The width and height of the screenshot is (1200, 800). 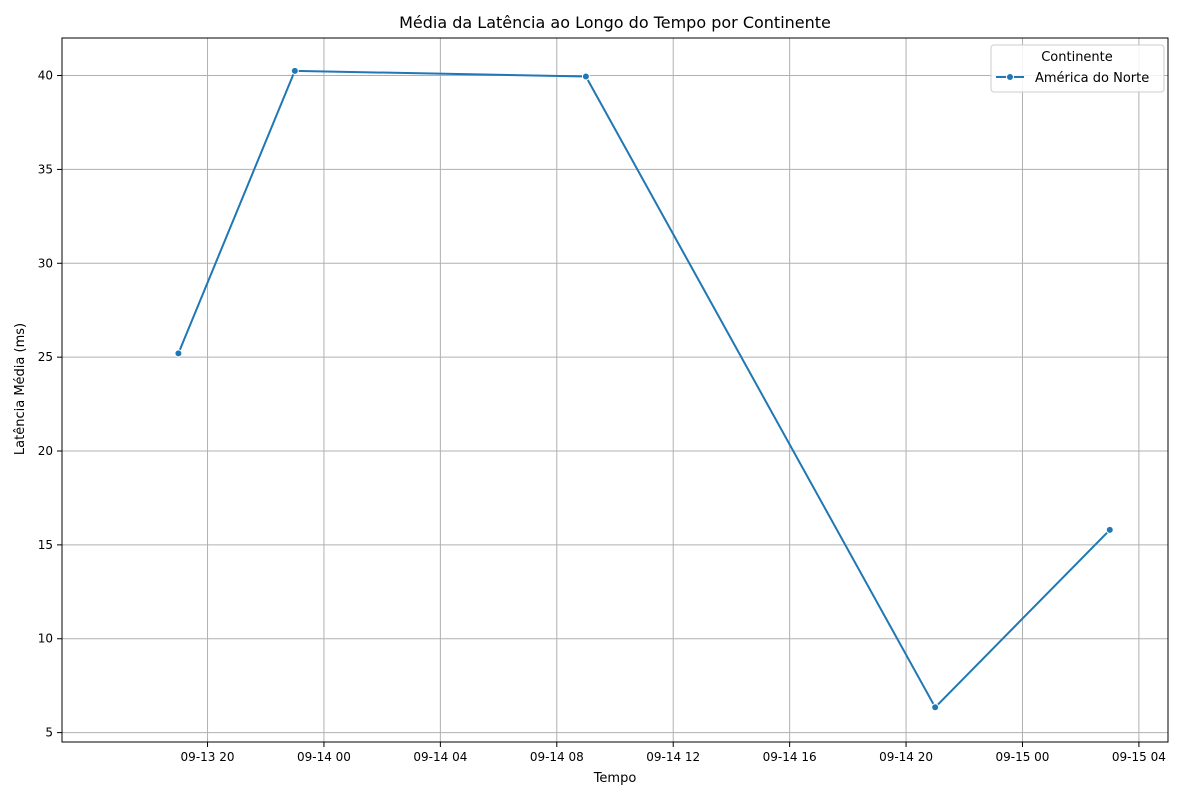 I want to click on x-tick-label: 09-14 20, so click(x=906, y=757).